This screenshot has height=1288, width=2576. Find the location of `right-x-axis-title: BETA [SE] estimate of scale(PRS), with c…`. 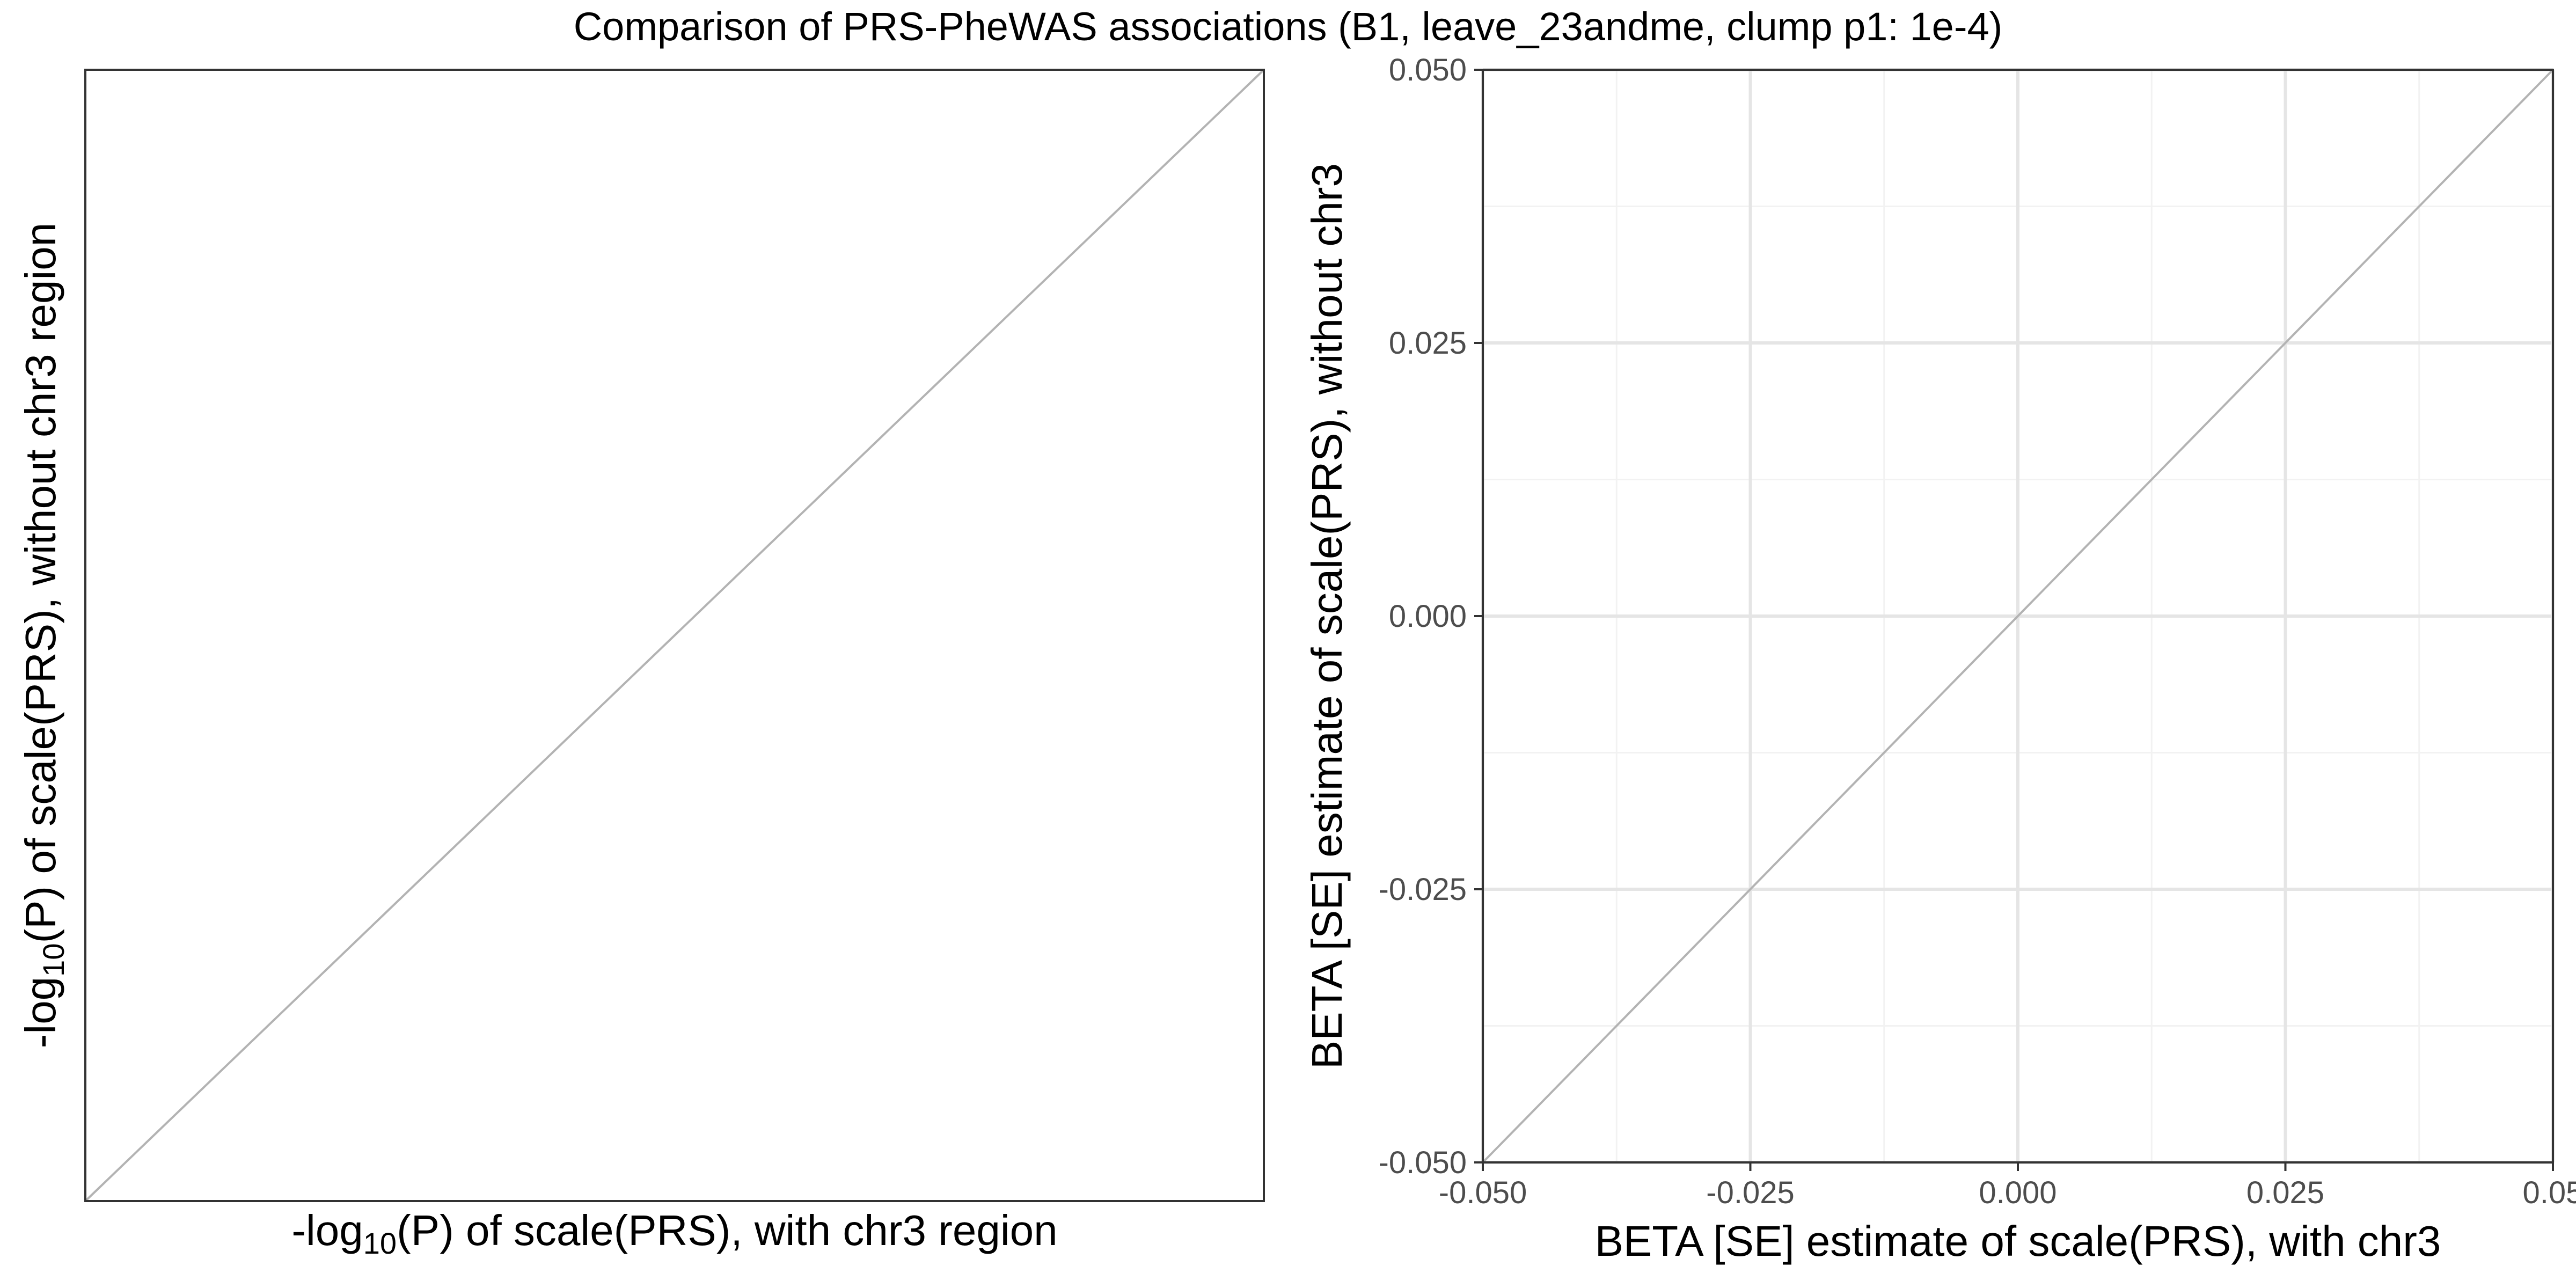

right-x-axis-title: BETA [SE] estimate of scale(PRS), with c… is located at coordinates (2018, 1241).